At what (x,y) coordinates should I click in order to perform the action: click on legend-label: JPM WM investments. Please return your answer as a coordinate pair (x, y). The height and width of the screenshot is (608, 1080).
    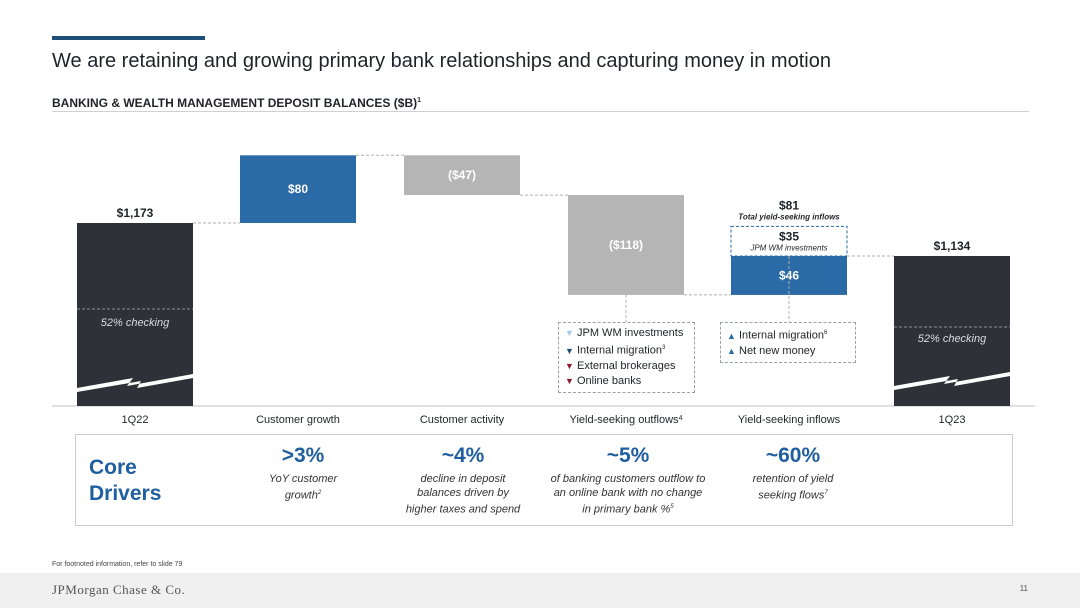
    Looking at the image, I should click on (630, 333).